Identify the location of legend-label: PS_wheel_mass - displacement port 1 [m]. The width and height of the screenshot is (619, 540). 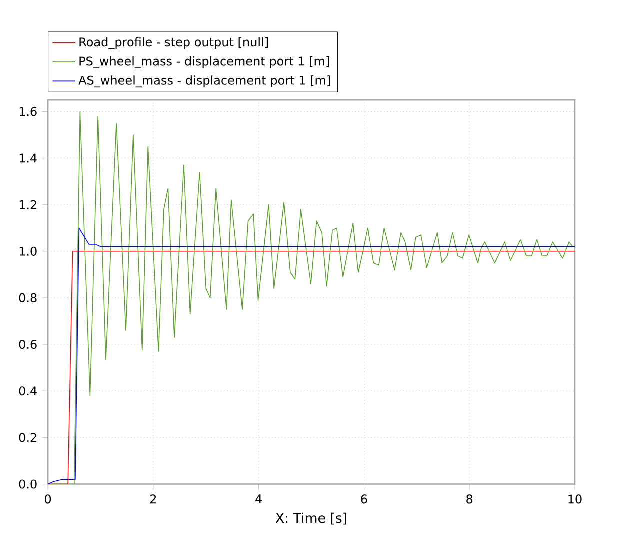
(205, 62).